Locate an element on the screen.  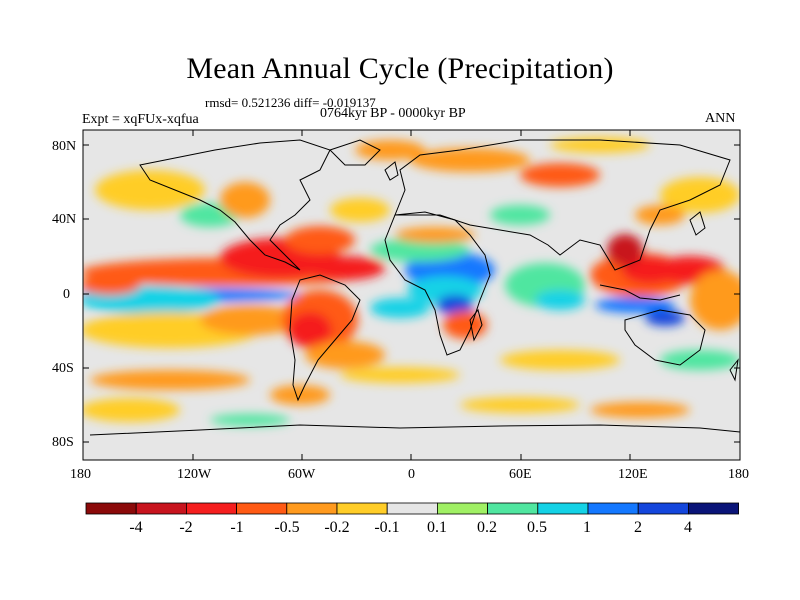
lat-label: 40N is located at coordinates (64, 219).